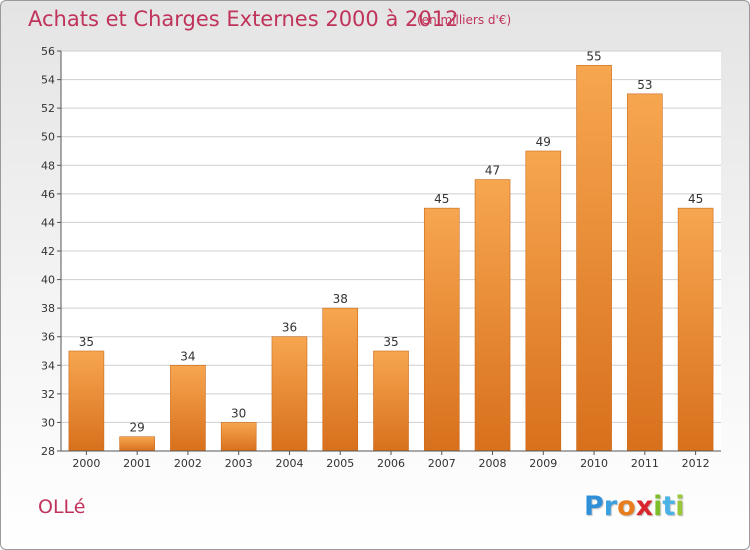 The image size is (750, 550). I want to click on y-axis: 28 30 32 34 36 38 40 42 44 46 48 50 52 54 56, so click(51, 251).